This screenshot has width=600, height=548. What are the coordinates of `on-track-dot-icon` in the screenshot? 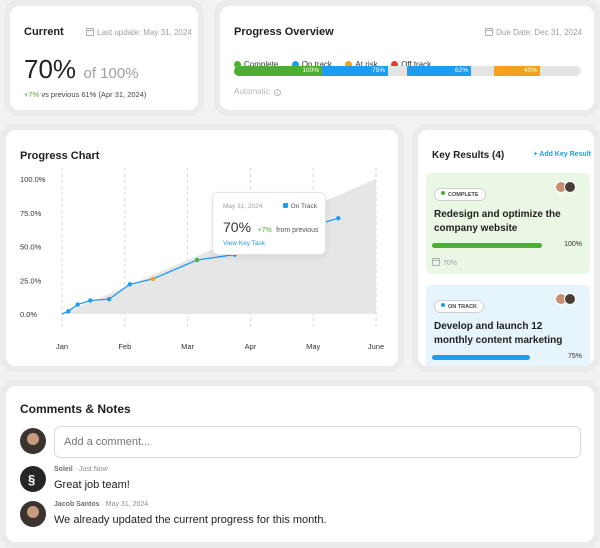 It's located at (295, 64).